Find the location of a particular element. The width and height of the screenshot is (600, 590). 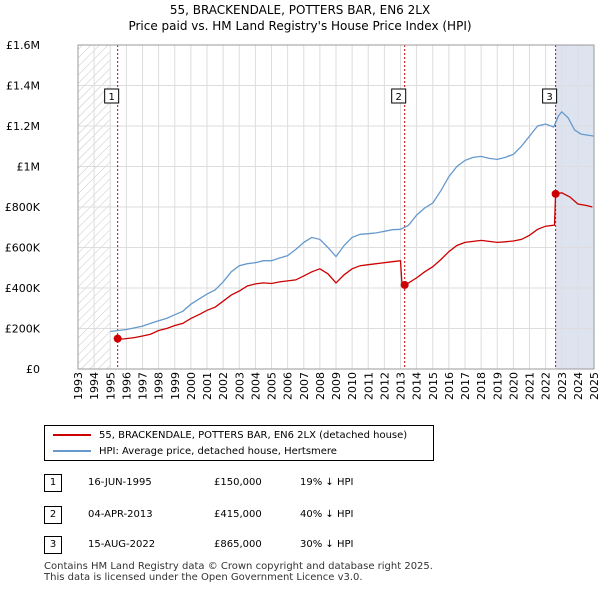

y-tick-label: £1.6M is located at coordinates (23, 45).